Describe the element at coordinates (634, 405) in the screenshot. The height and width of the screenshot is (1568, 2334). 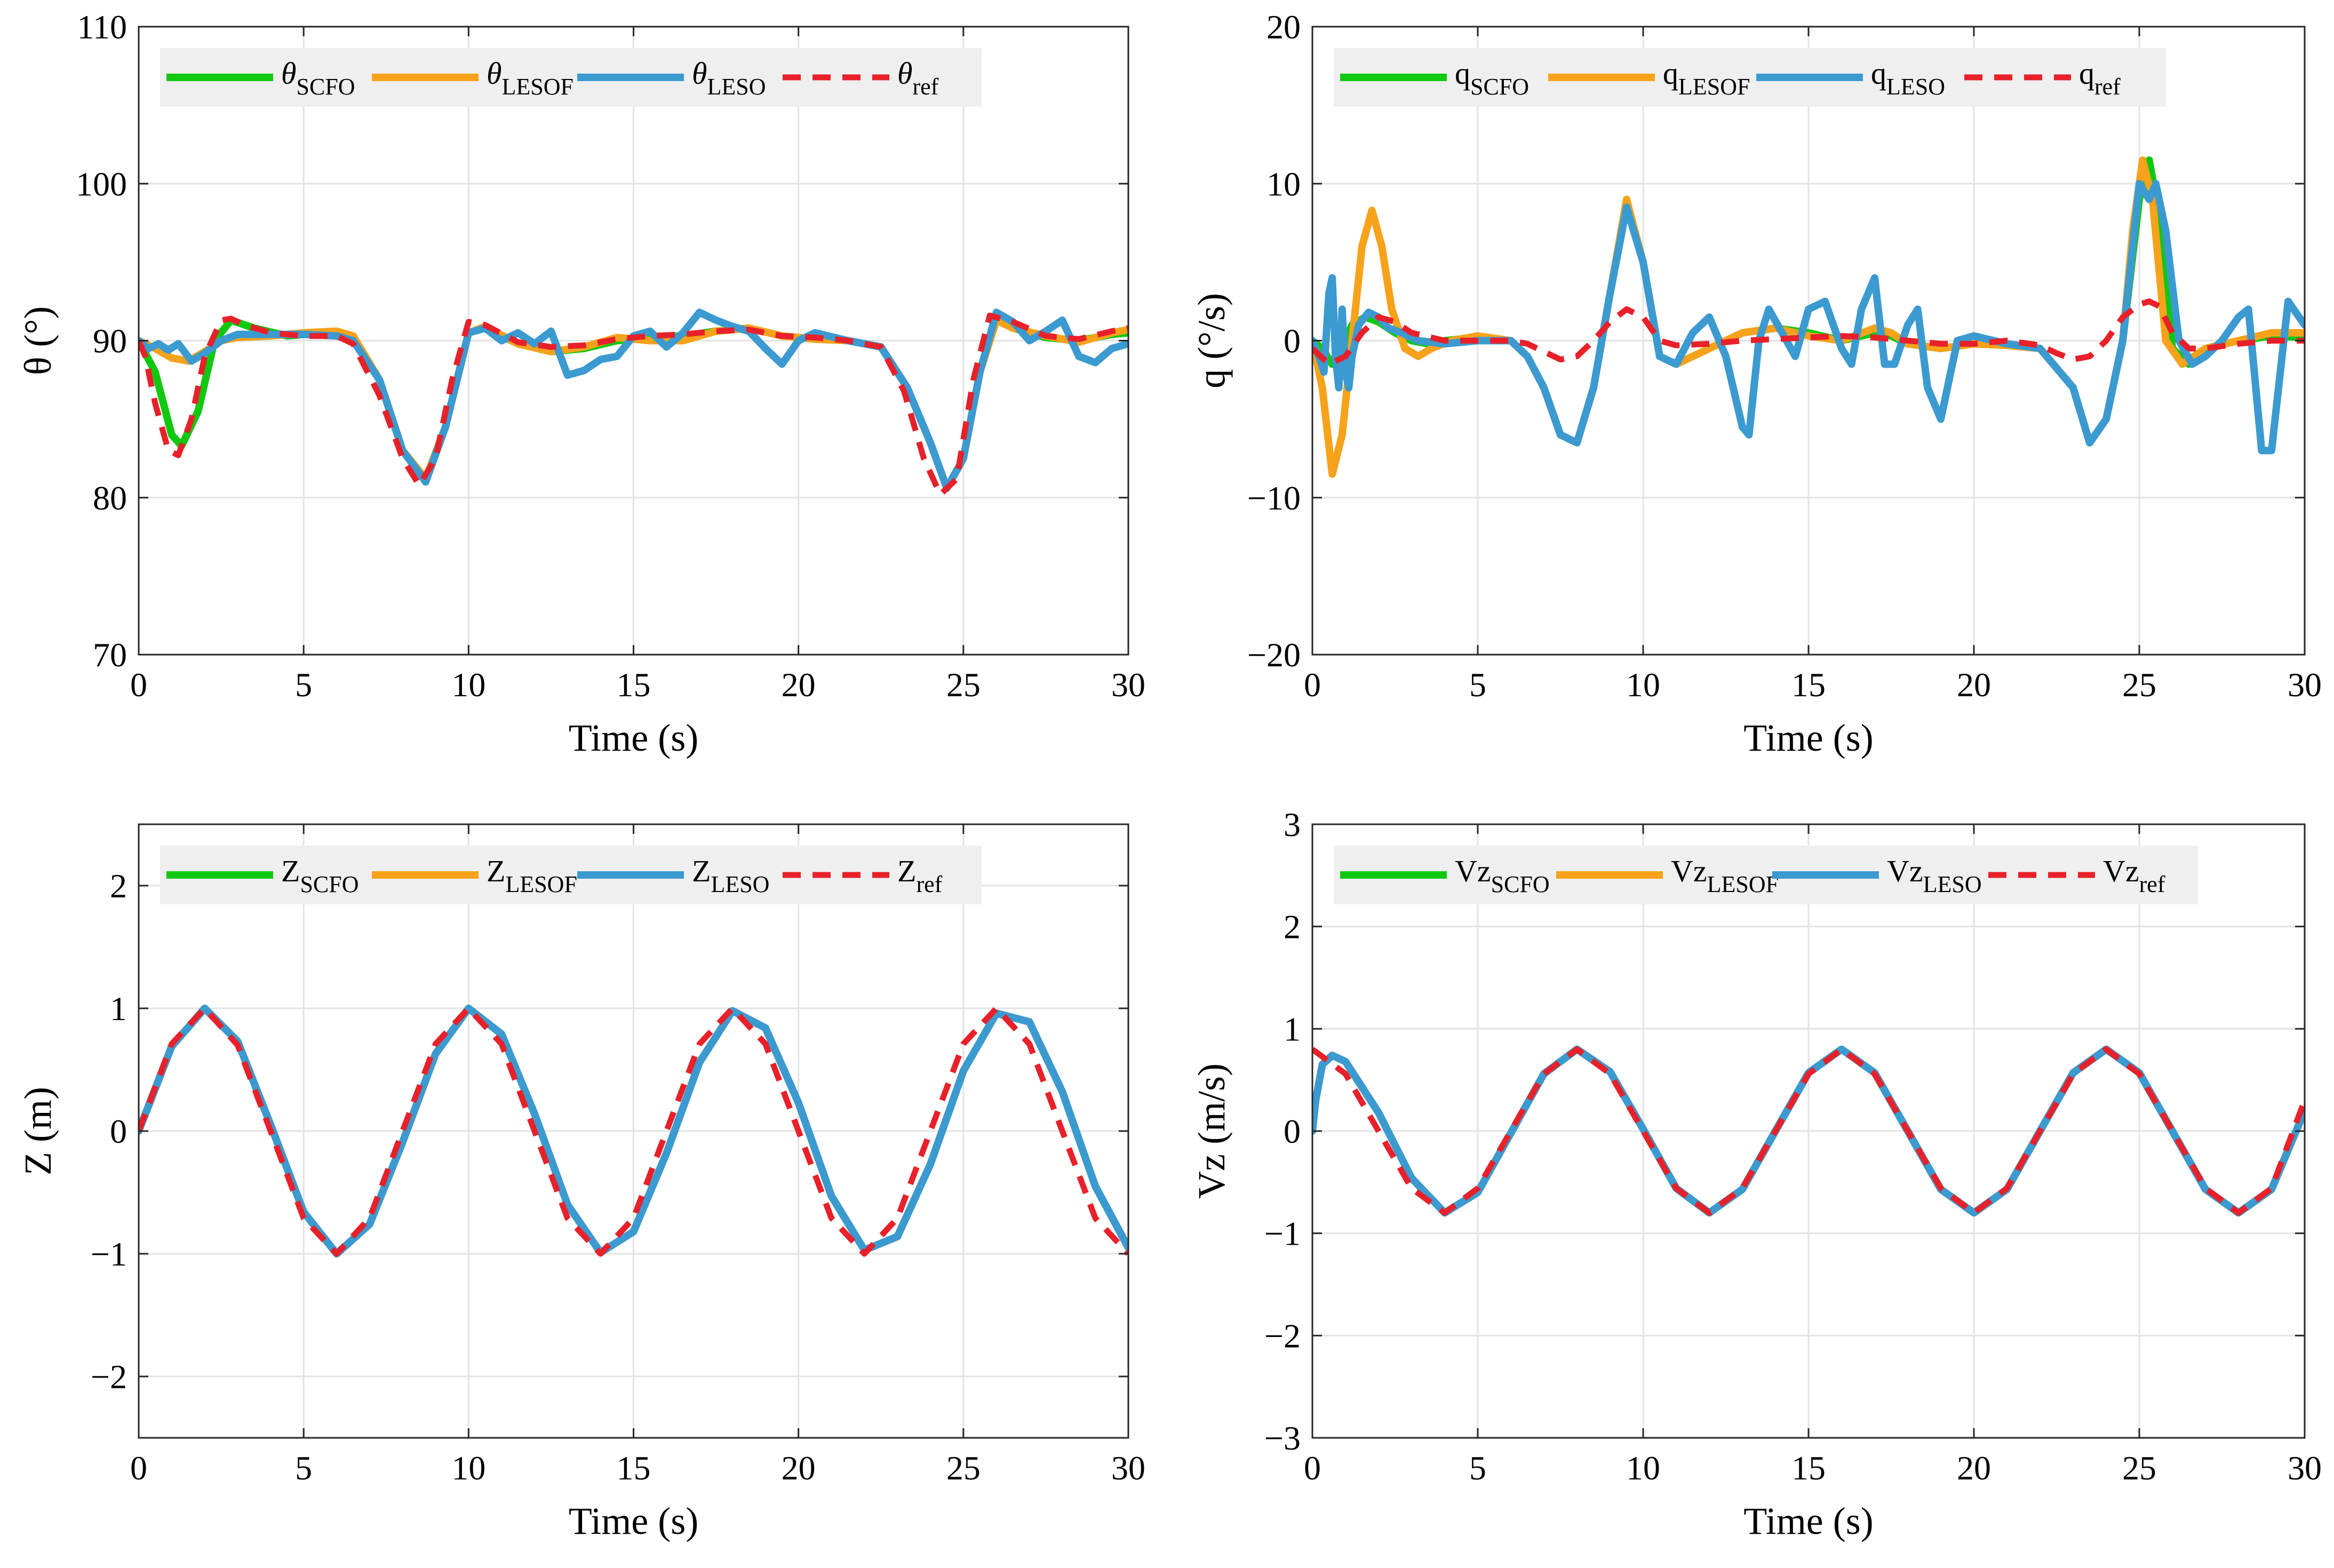
I see `series-line-theta-ref` at that location.